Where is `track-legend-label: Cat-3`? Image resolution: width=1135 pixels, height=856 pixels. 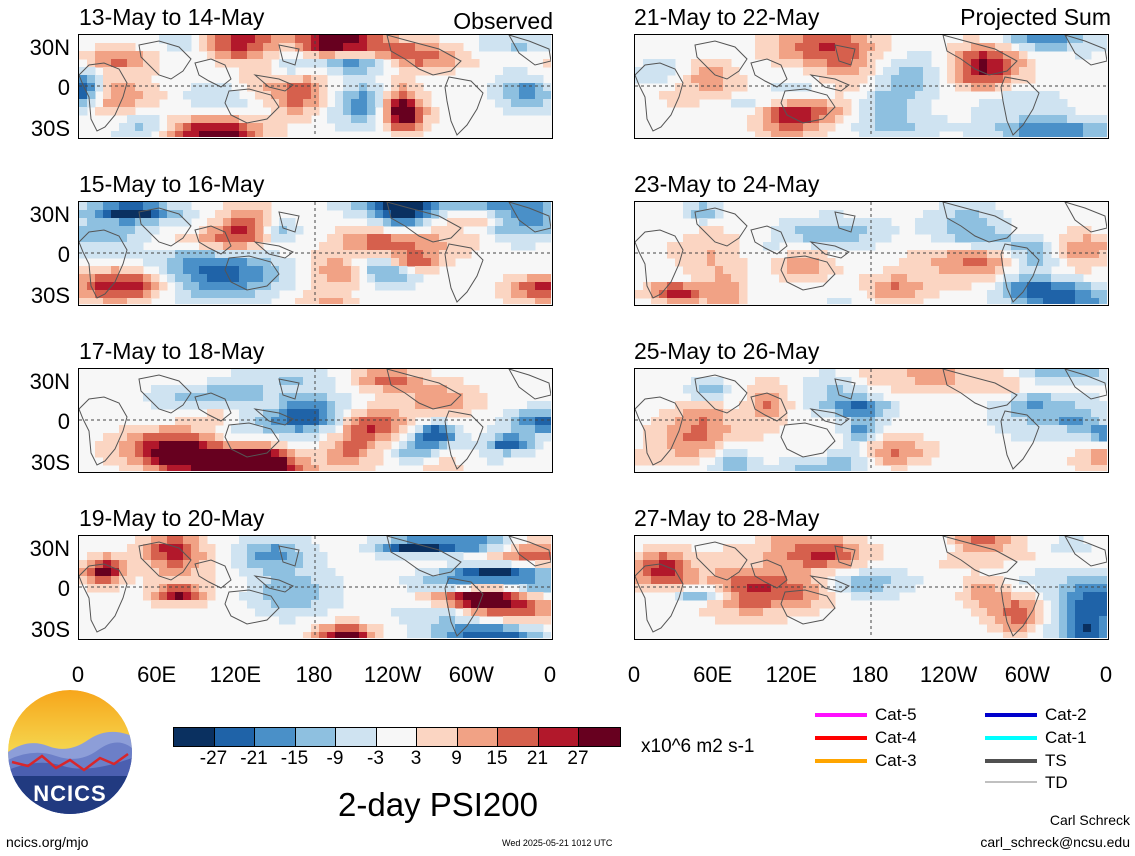 track-legend-label: Cat-3 is located at coordinates (896, 760).